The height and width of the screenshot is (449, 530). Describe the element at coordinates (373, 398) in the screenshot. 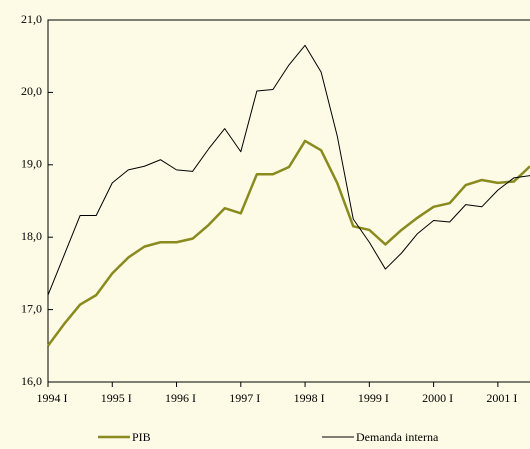

I see `x-tick-label: 1999 I` at that location.